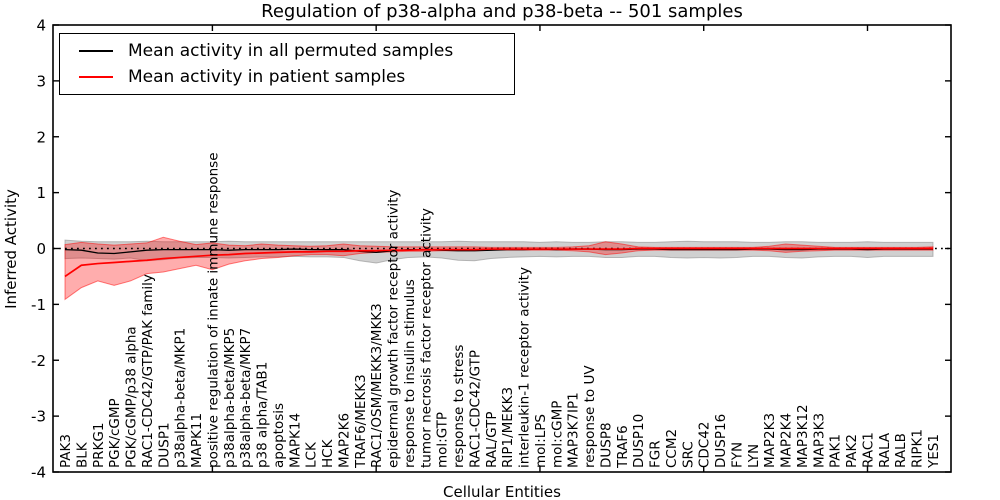 The height and width of the screenshot is (500, 1000). What do you see at coordinates (492, 439) in the screenshot?
I see `x-category-label: RAL/GTP` at bounding box center [492, 439].